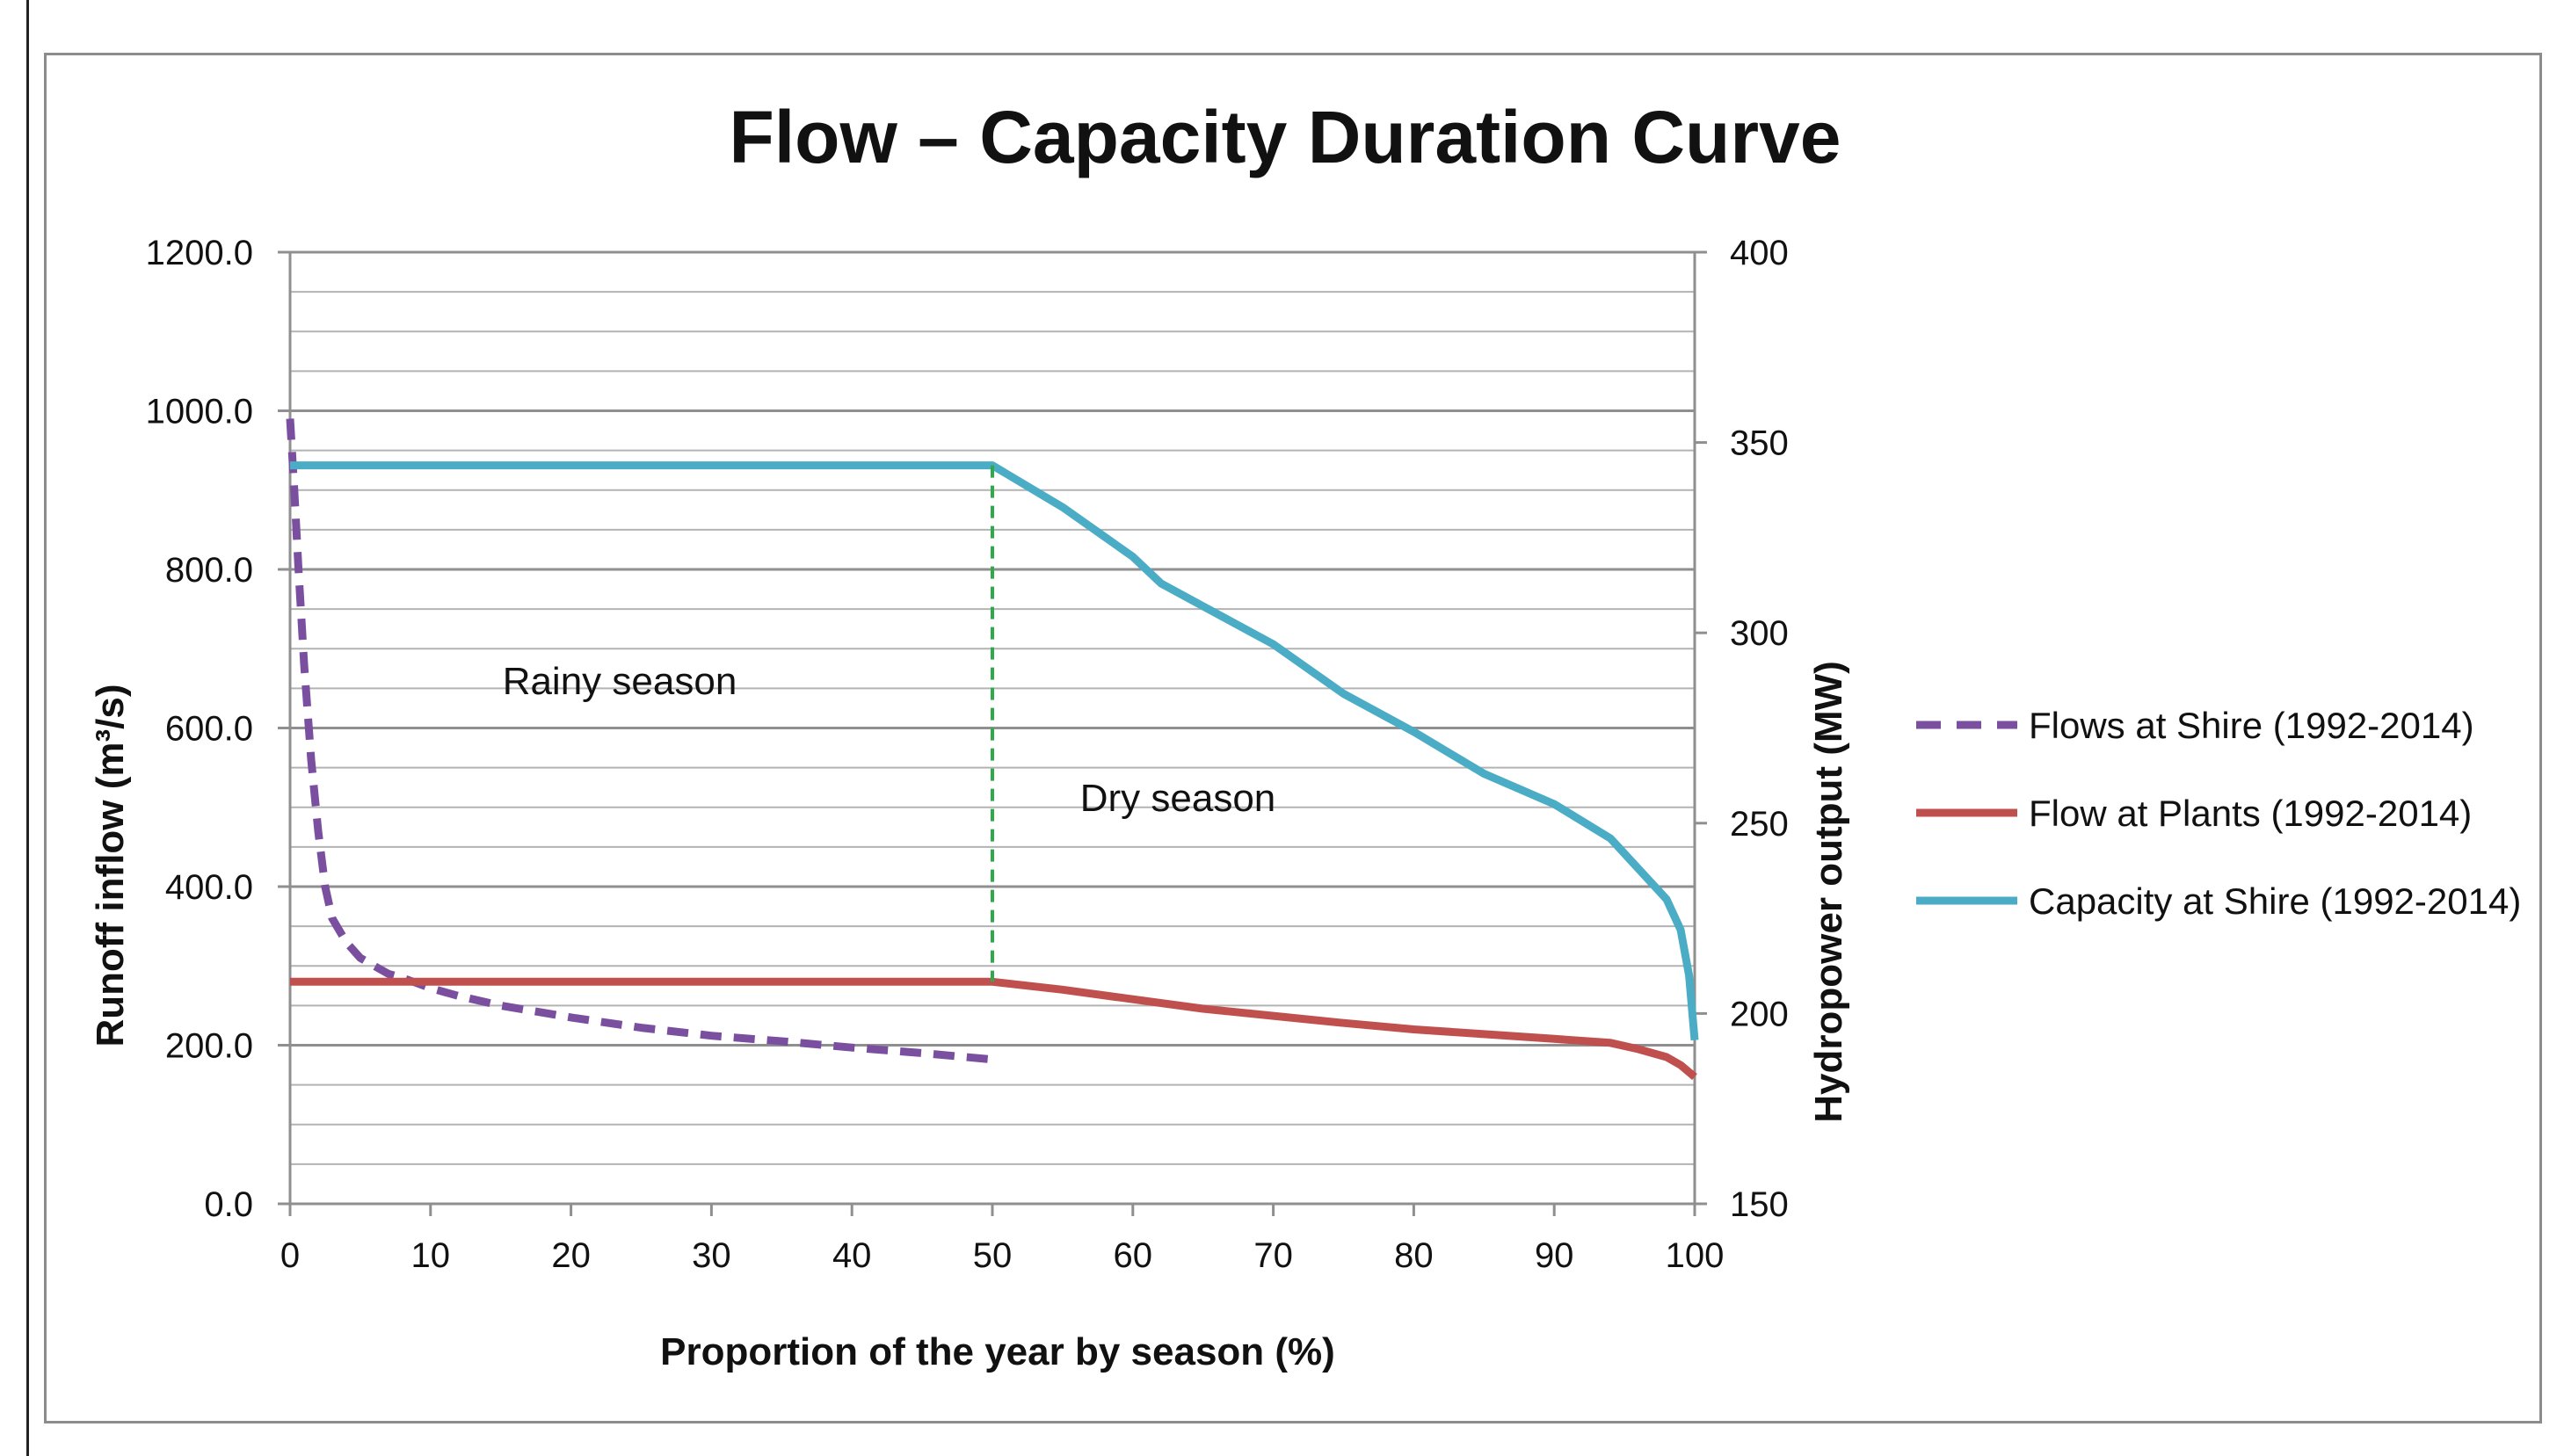 This screenshot has height=1456, width=2564. I want to click on page-left-rule, so click(27, 728).